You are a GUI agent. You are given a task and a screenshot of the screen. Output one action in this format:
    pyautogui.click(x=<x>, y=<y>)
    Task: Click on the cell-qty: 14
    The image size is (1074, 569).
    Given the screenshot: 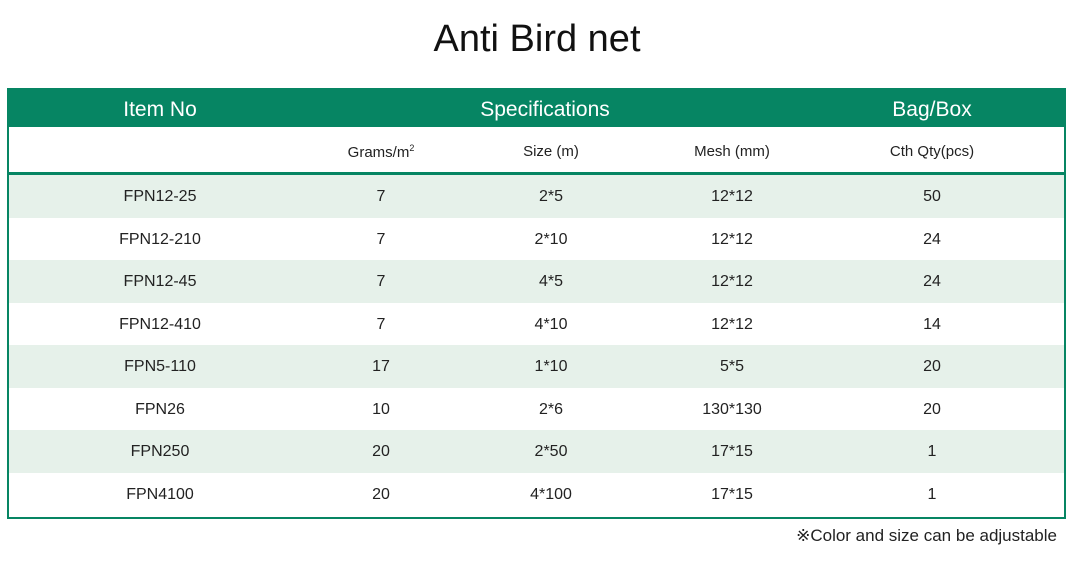 What is the action you would take?
    pyautogui.click(x=932, y=324)
    